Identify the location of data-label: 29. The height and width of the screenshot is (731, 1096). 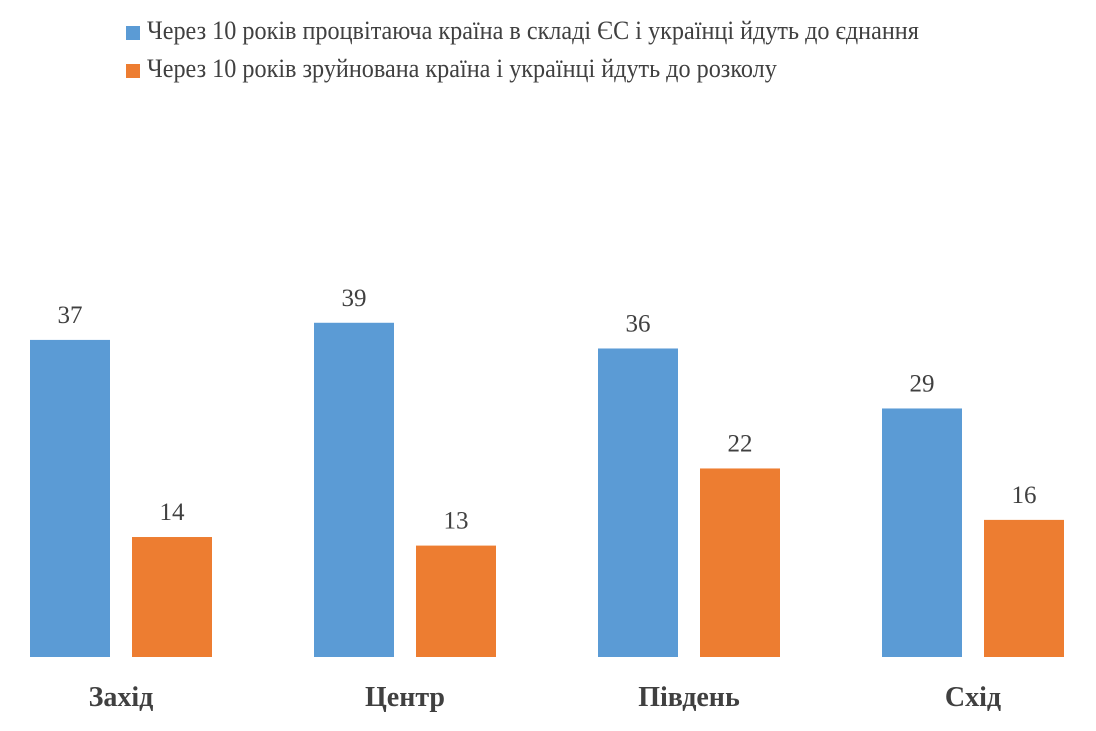
(922, 383).